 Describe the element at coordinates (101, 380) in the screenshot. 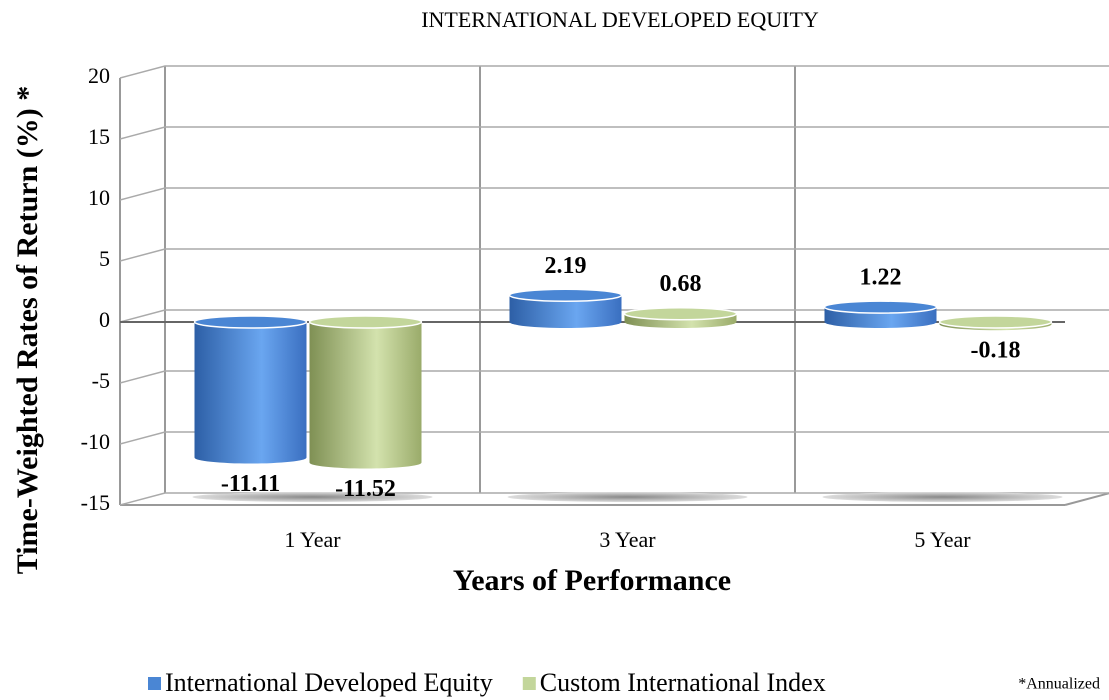

I see `y-tick-label: -5` at that location.